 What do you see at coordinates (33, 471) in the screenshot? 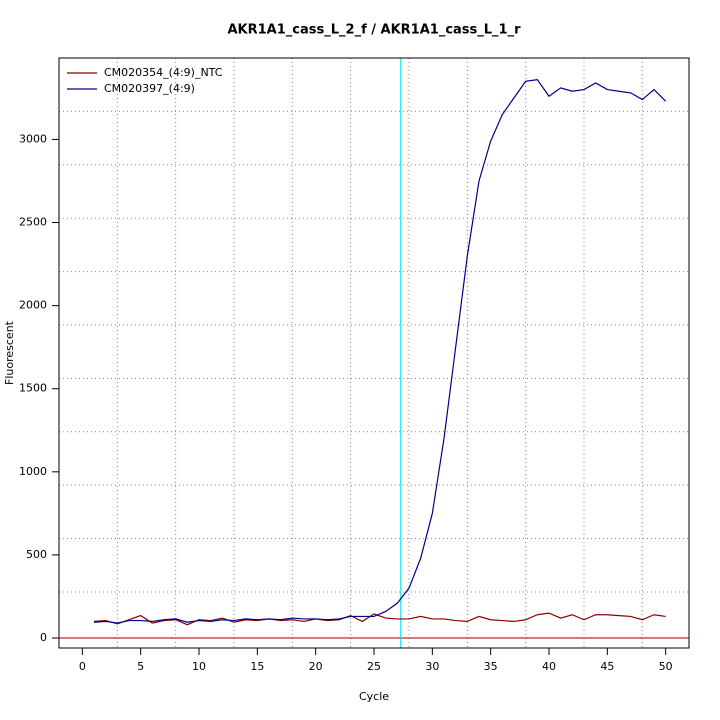
I see `y-tick-label: 1000` at bounding box center [33, 471].